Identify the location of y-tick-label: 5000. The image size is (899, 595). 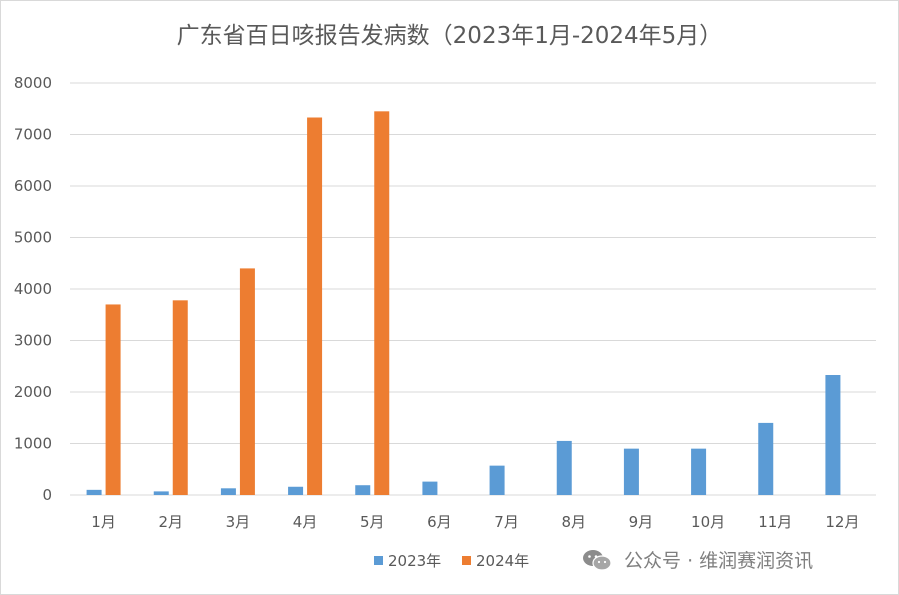
(33, 238).